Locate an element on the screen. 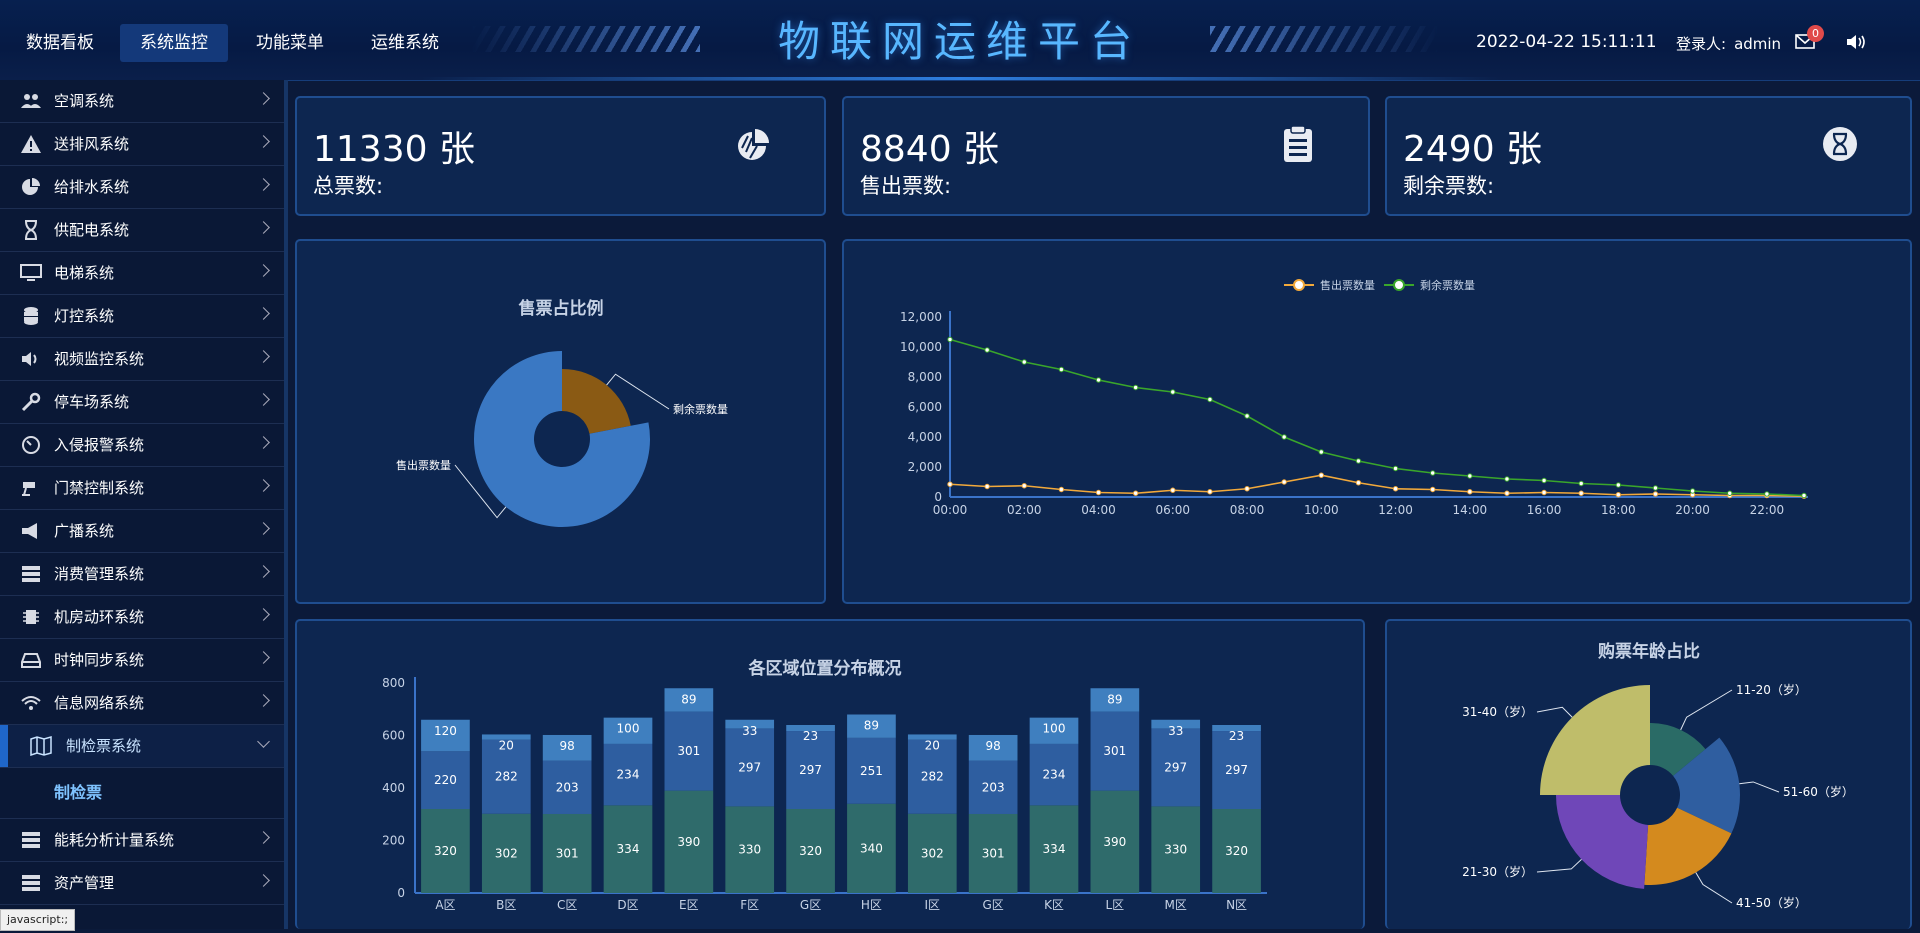  sidebar-item-energy: 能耗分析计量系统 is located at coordinates (142, 840).